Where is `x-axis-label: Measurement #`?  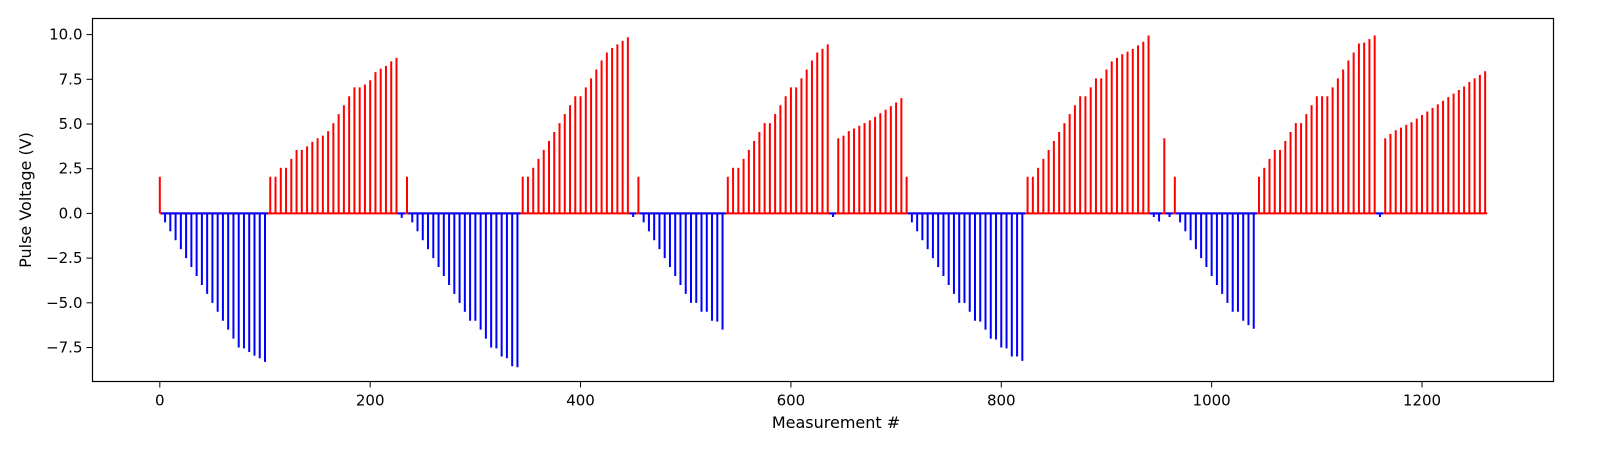 x-axis-label: Measurement # is located at coordinates (836, 422).